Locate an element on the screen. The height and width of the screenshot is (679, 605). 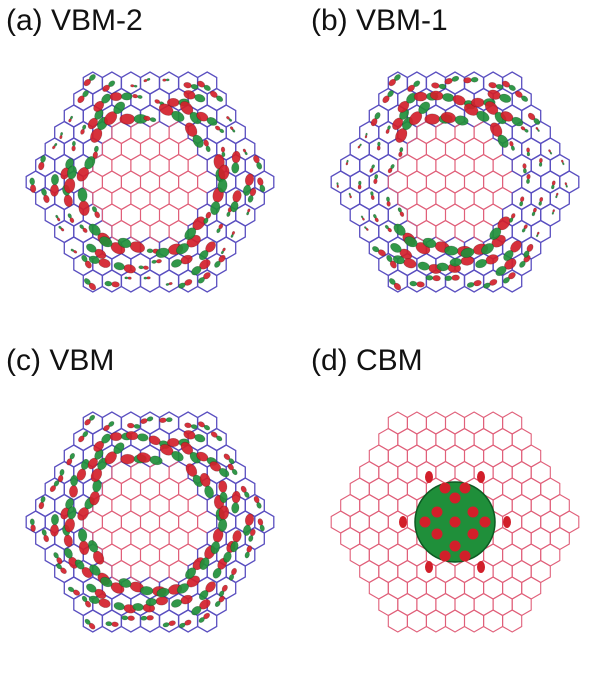
outer-ring is located at coordinates (569, 182).